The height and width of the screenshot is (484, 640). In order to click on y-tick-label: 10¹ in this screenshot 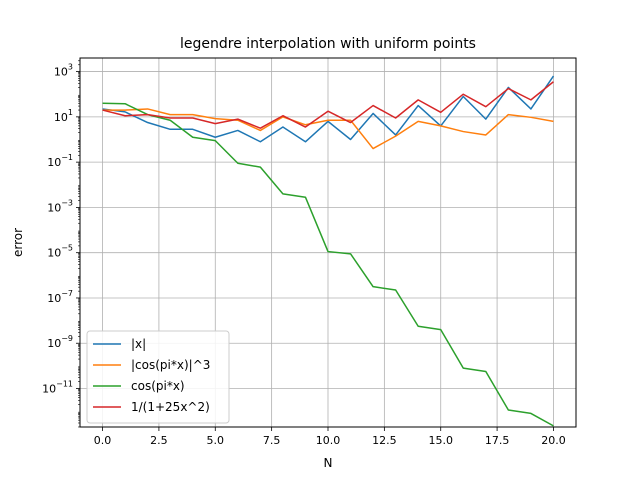, I will do `click(63, 116)`.